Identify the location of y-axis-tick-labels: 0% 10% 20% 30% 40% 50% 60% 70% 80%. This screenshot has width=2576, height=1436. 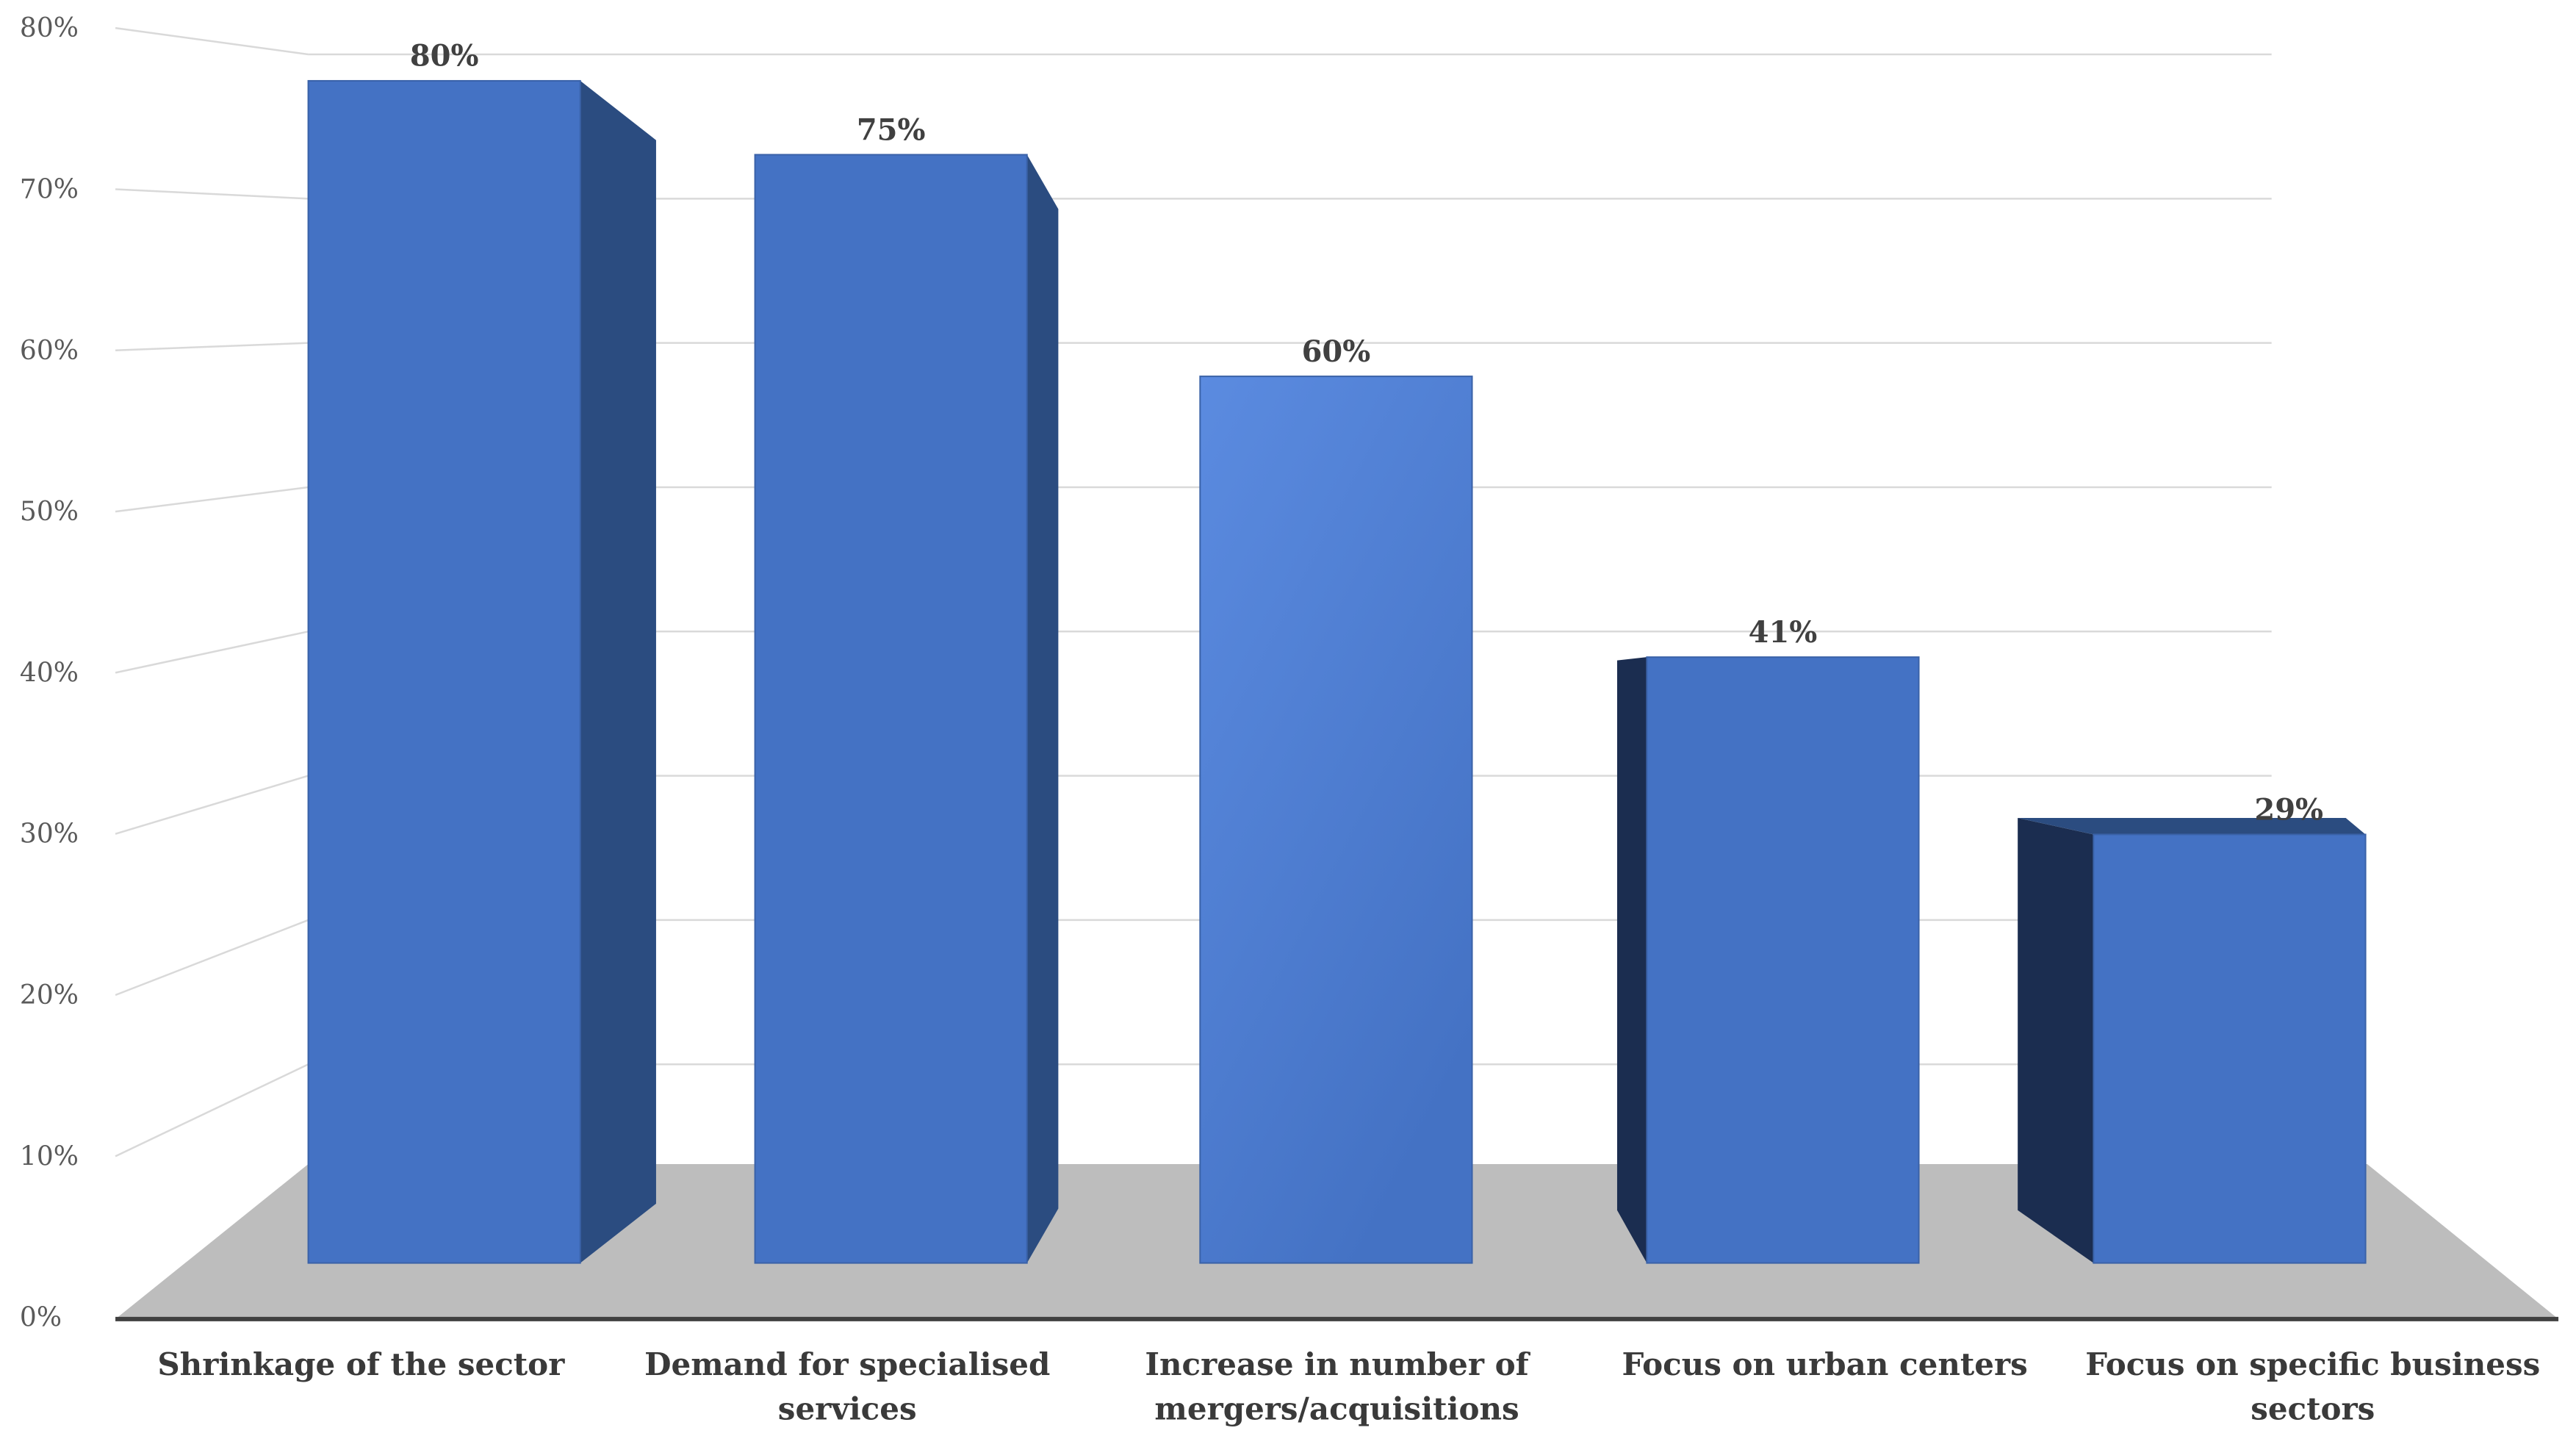
(49, 673).